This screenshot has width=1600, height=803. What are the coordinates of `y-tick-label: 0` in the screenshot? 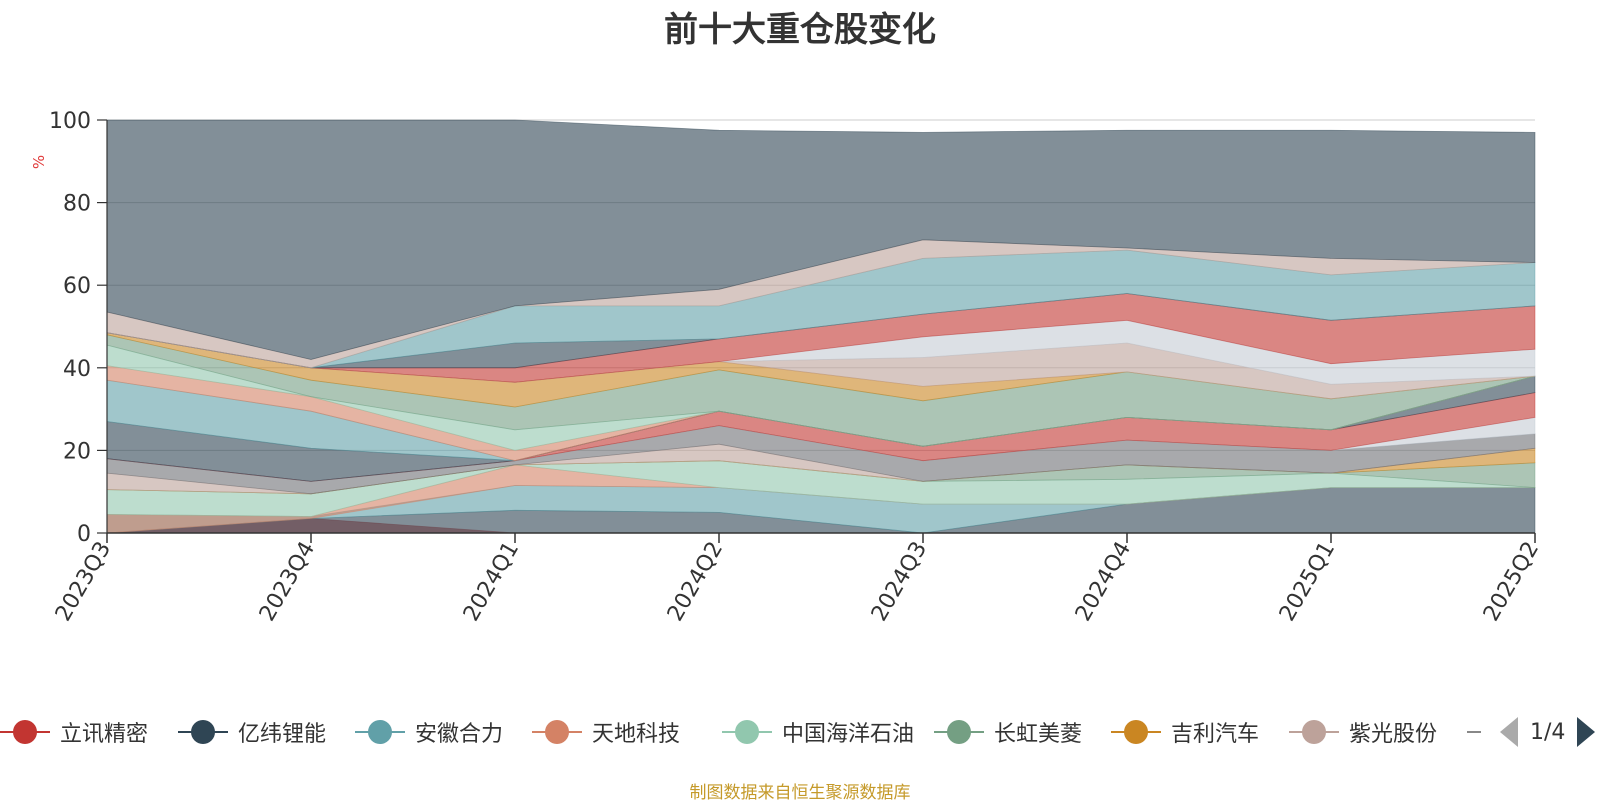 It's located at (84, 534).